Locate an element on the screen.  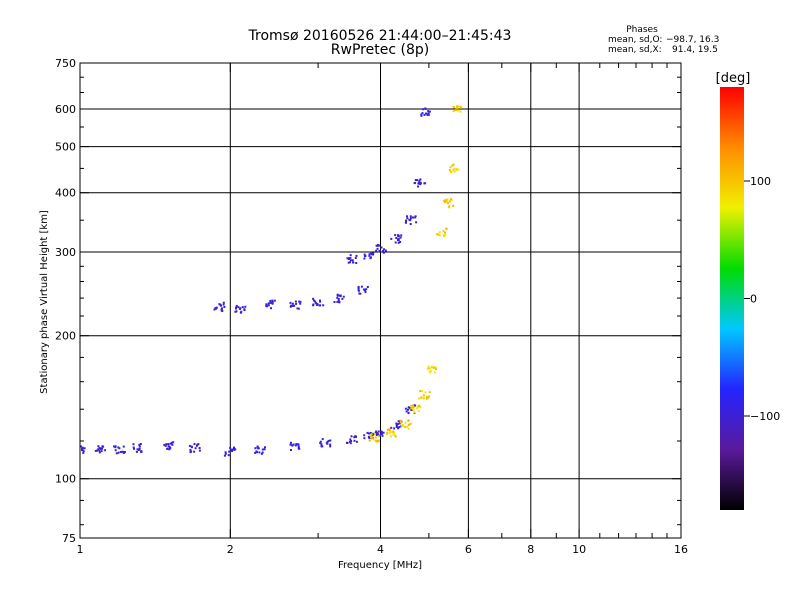
x-tick-label: 10 is located at coordinates (579, 549).